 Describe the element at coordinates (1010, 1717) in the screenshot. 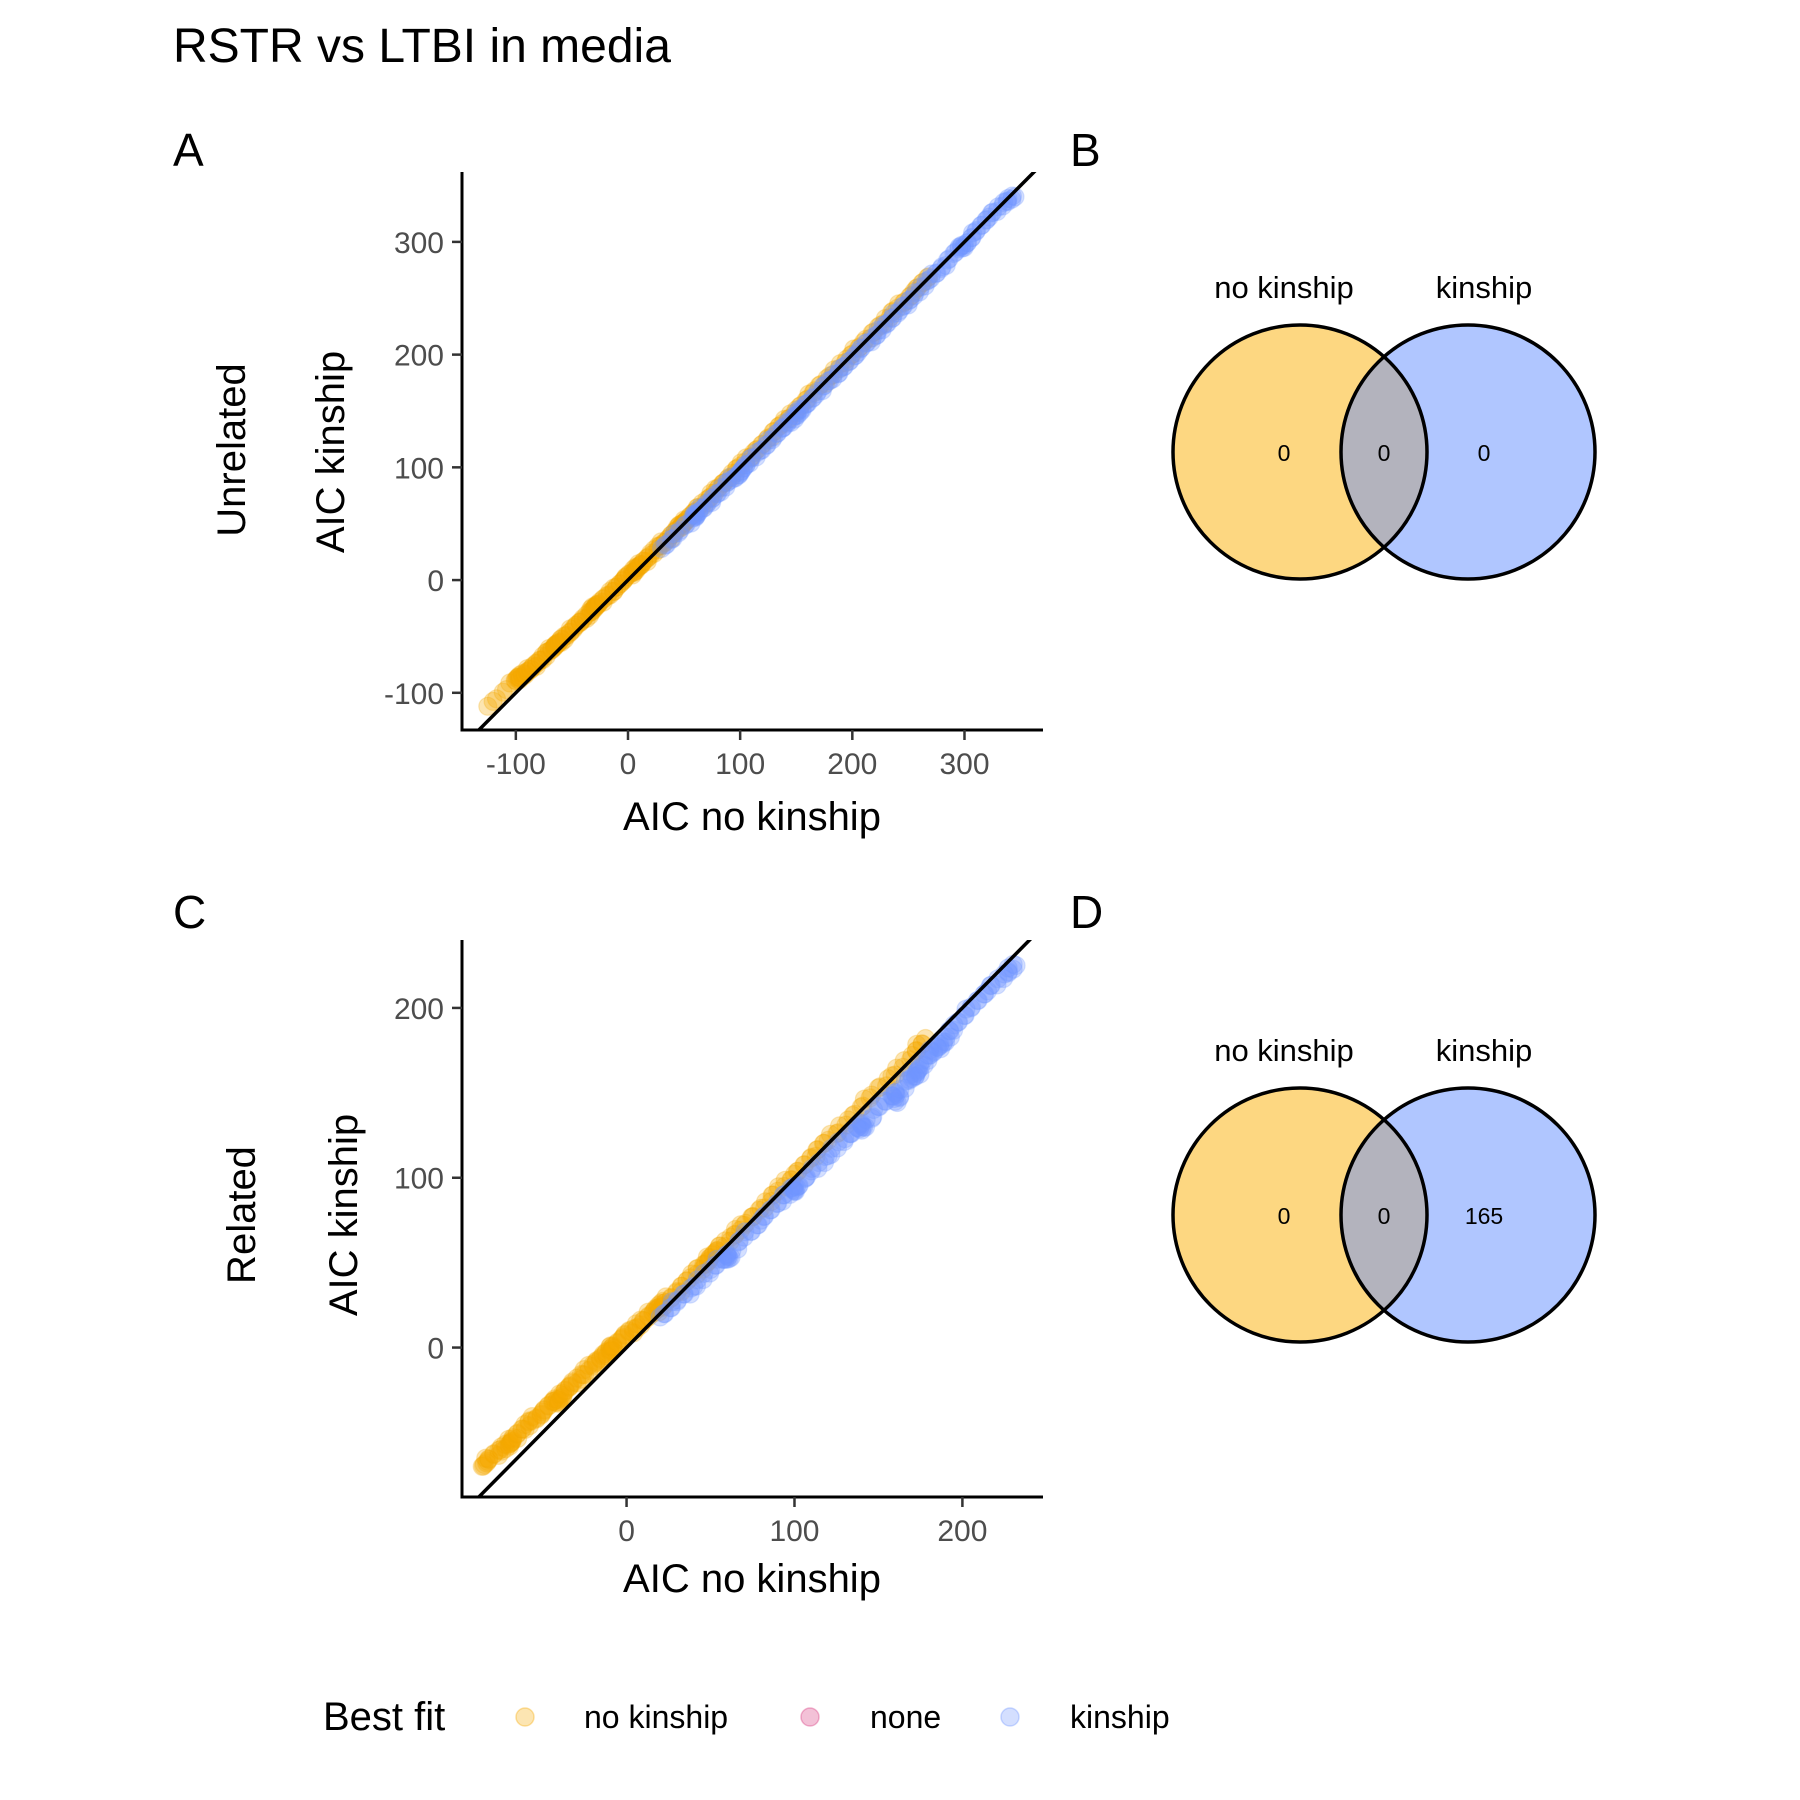

I see `legend-key-kinship` at that location.